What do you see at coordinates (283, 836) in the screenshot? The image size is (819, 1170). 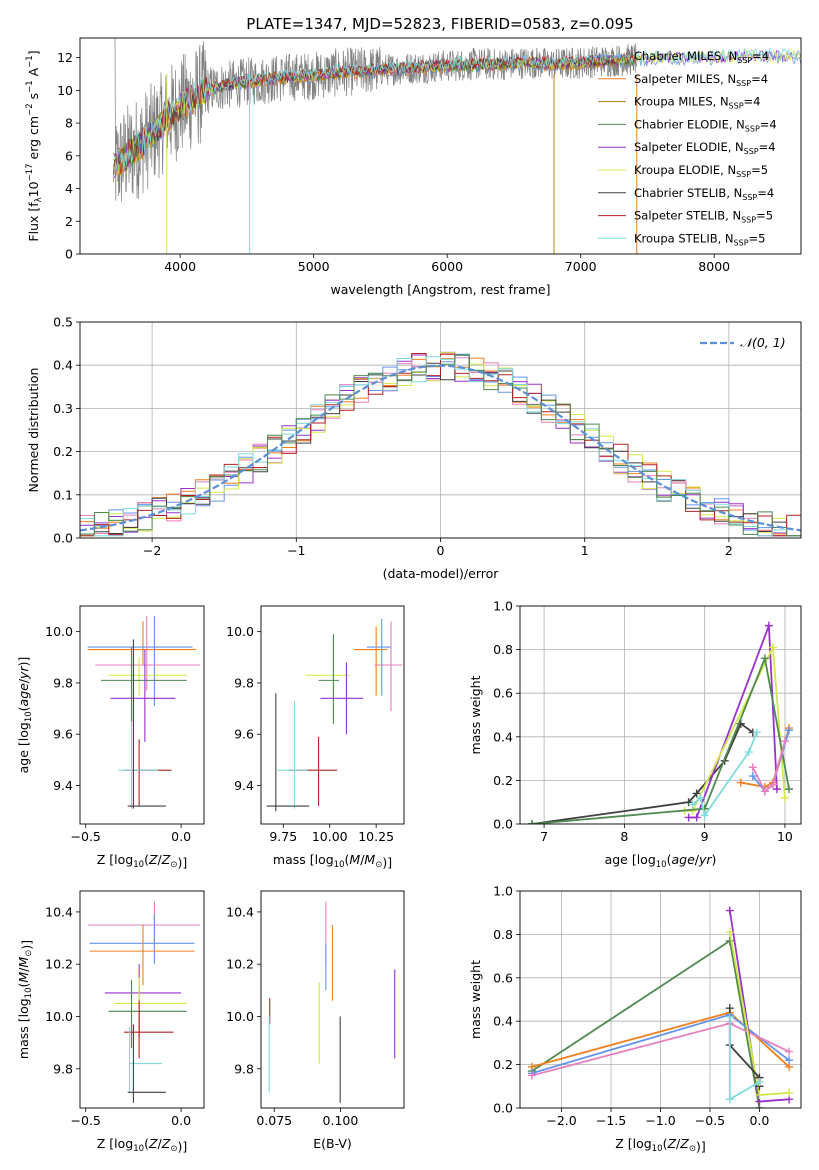 I see `x-tick-label: 9.75` at bounding box center [283, 836].